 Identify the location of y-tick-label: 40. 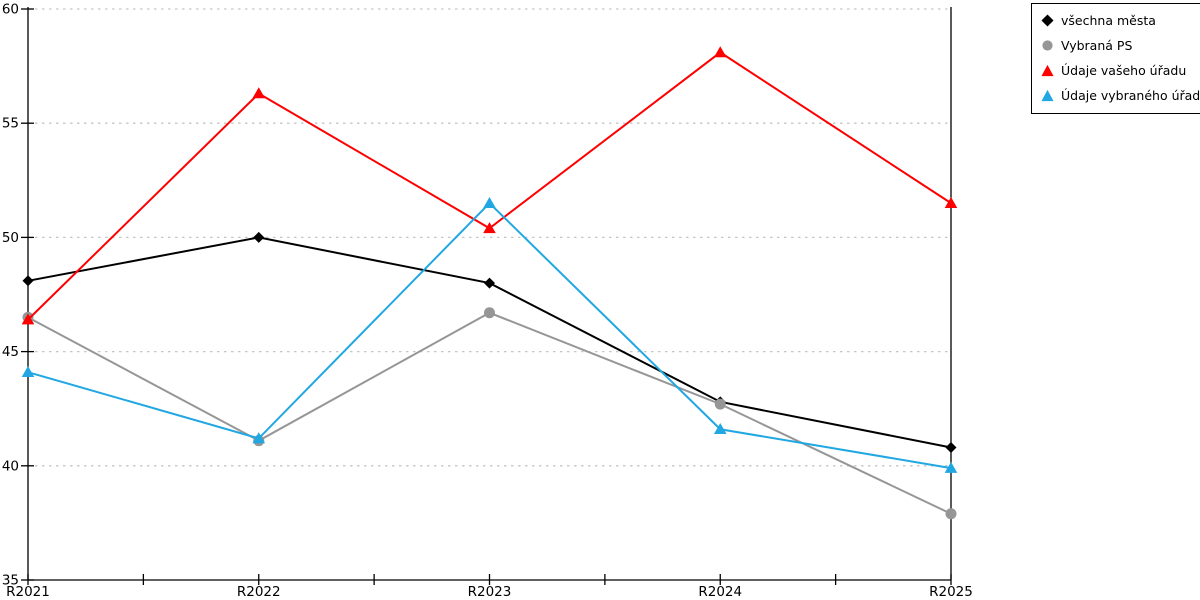
(10, 466).